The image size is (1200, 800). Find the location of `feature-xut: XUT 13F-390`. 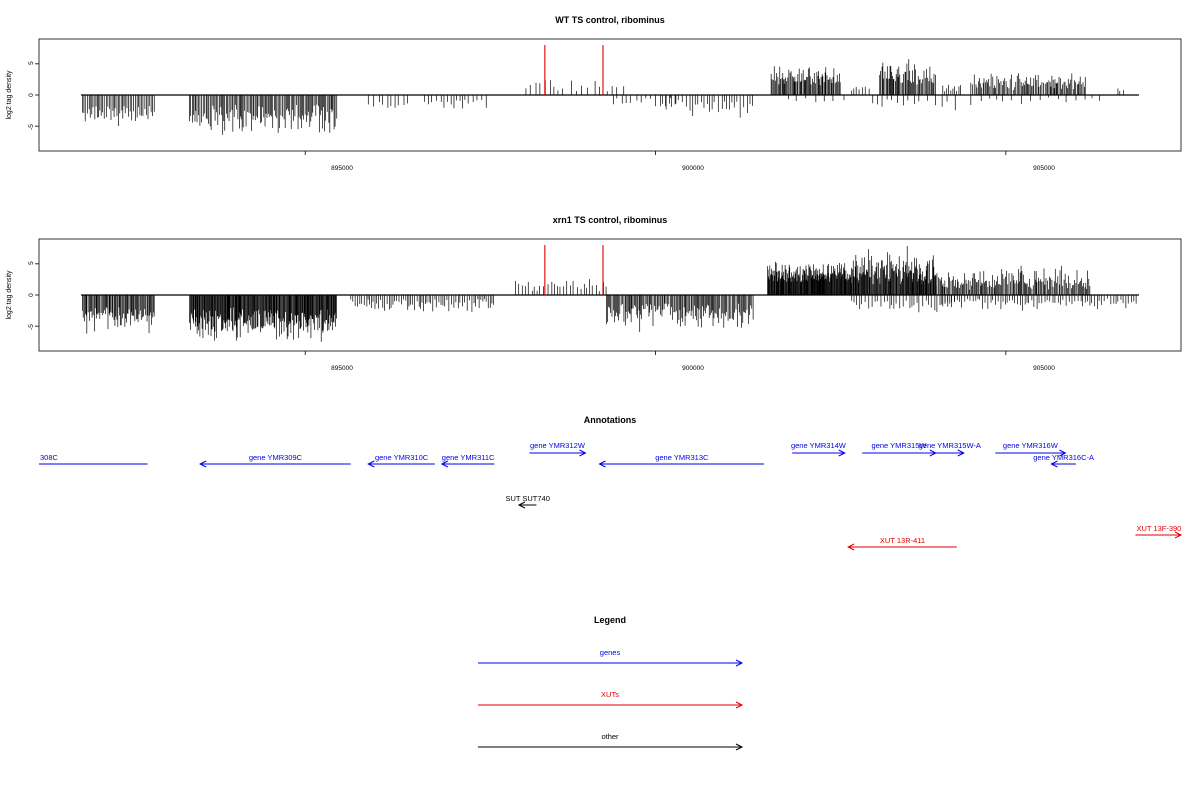

feature-xut: XUT 13F-390 is located at coordinates (1159, 531).